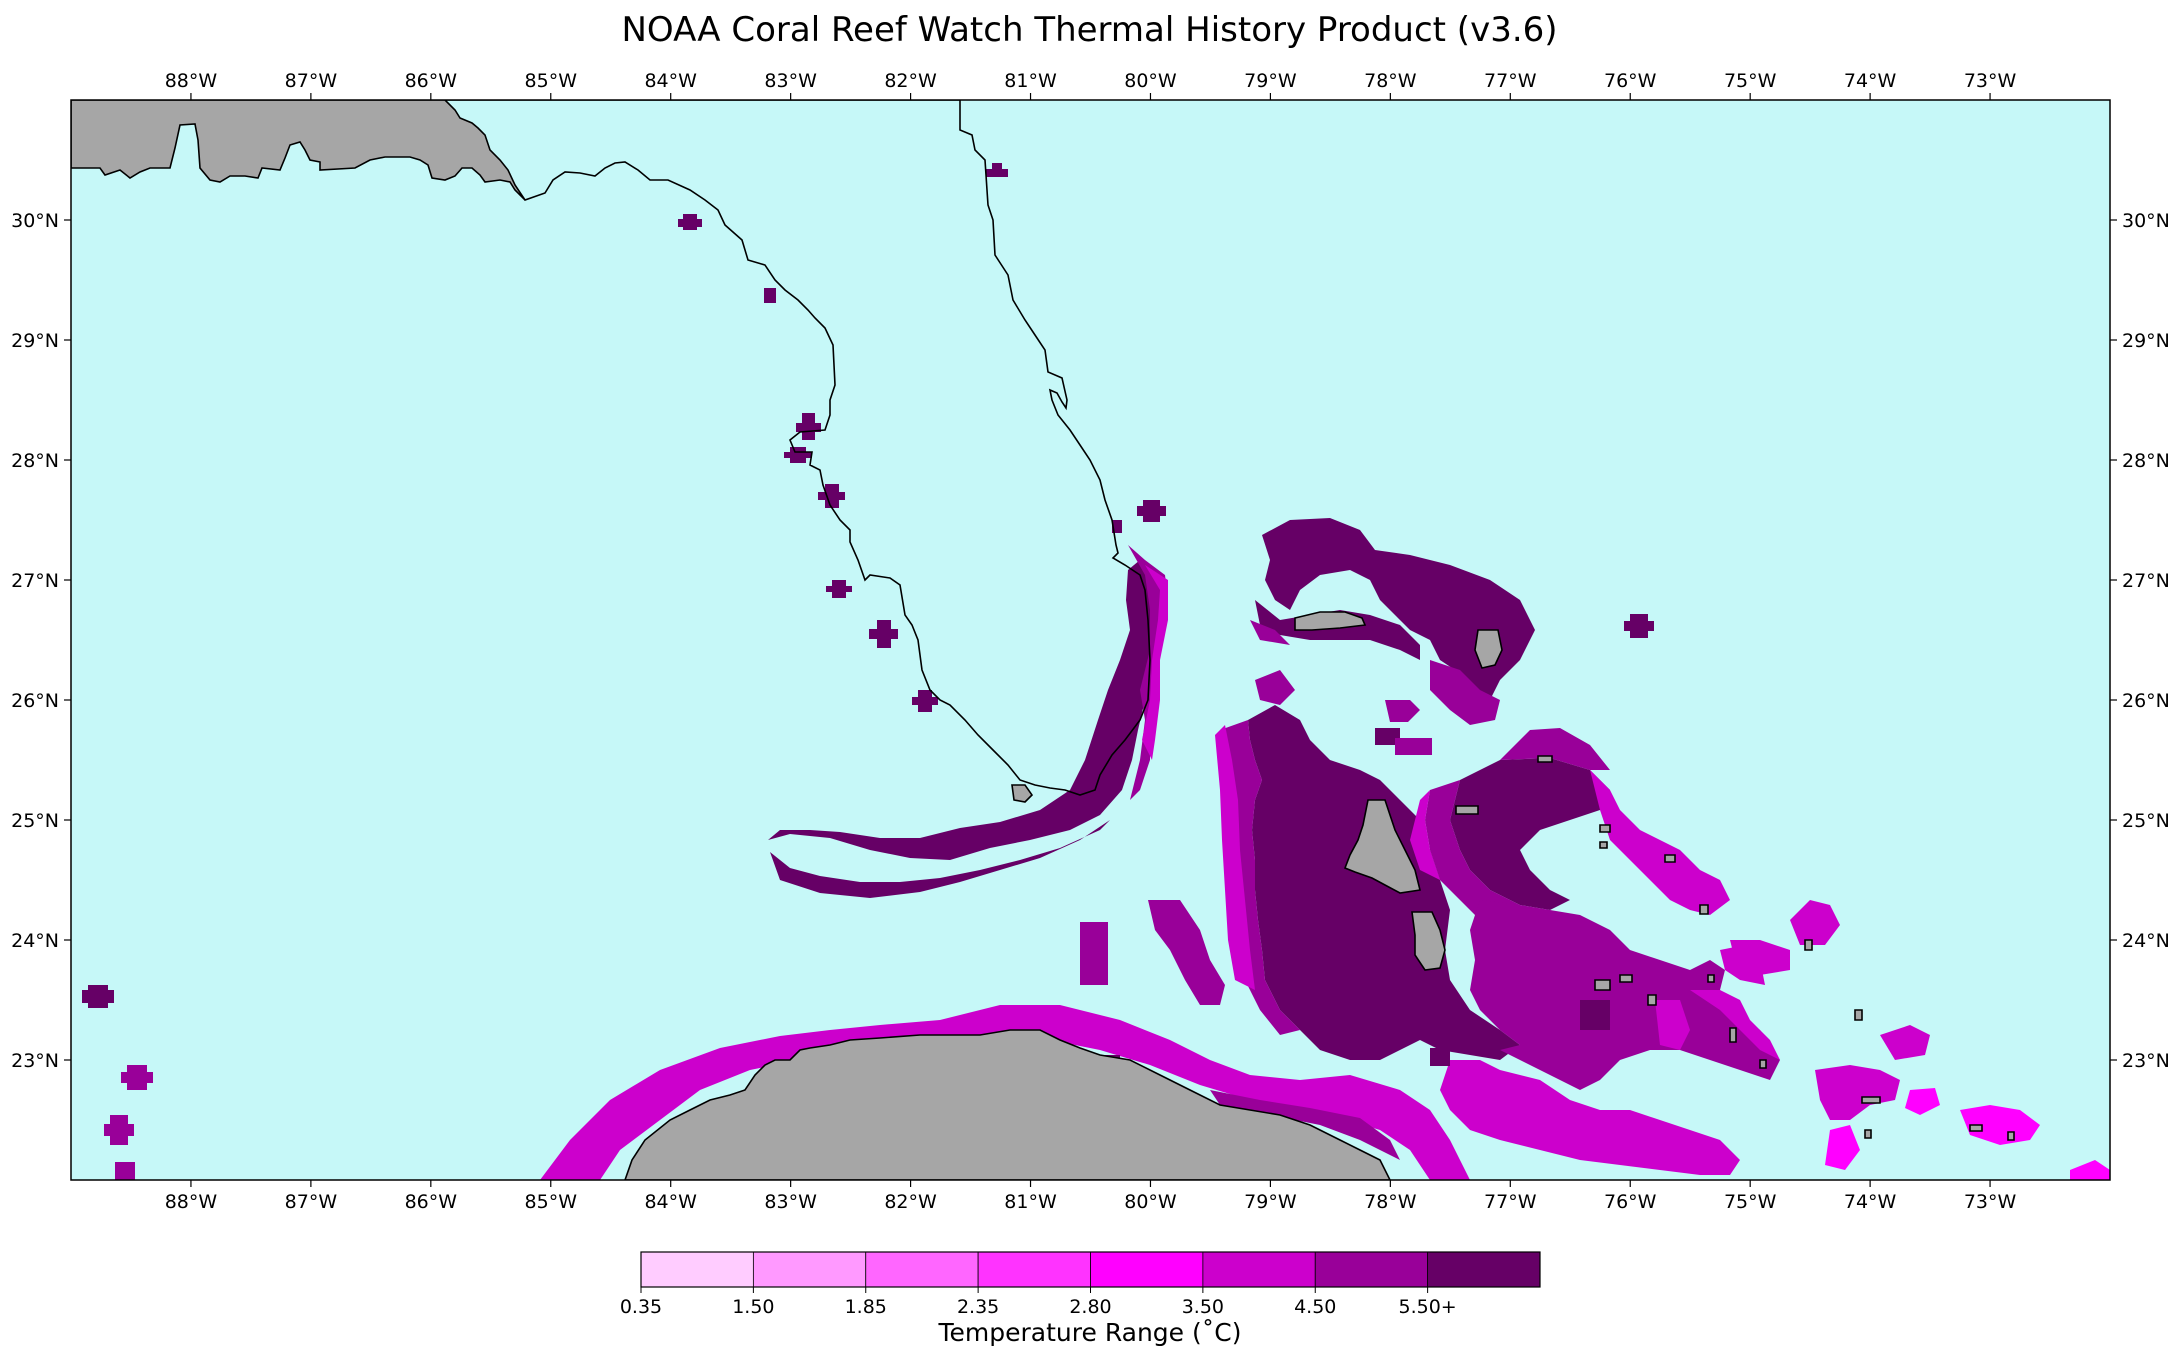 This screenshot has width=2179, height=1355. What do you see at coordinates (1857, 1092) in the screenshot?
I see `inagua-area` at bounding box center [1857, 1092].